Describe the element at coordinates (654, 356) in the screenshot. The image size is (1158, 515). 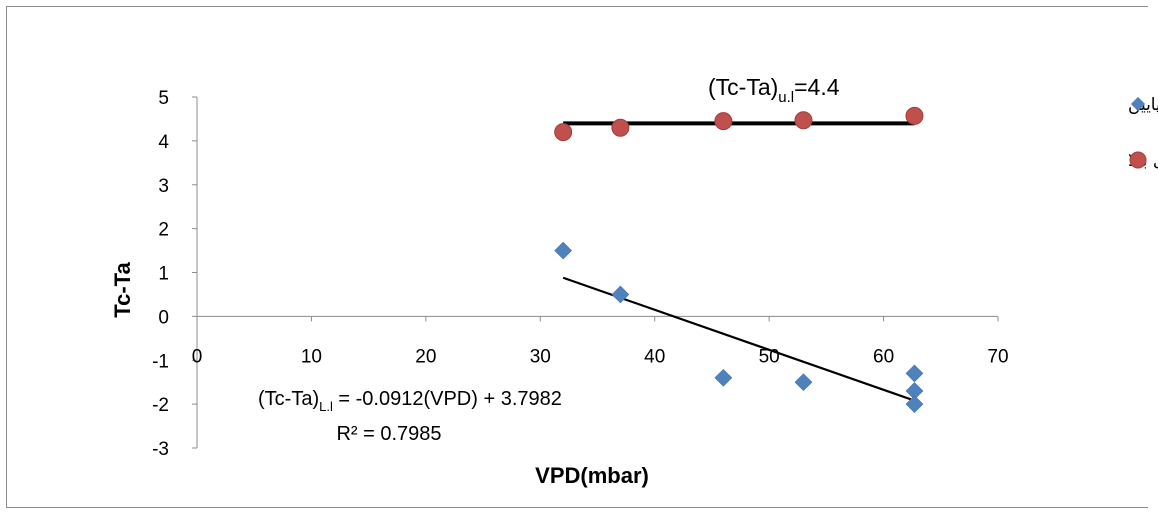
I see `x-tick-label: 40` at that location.